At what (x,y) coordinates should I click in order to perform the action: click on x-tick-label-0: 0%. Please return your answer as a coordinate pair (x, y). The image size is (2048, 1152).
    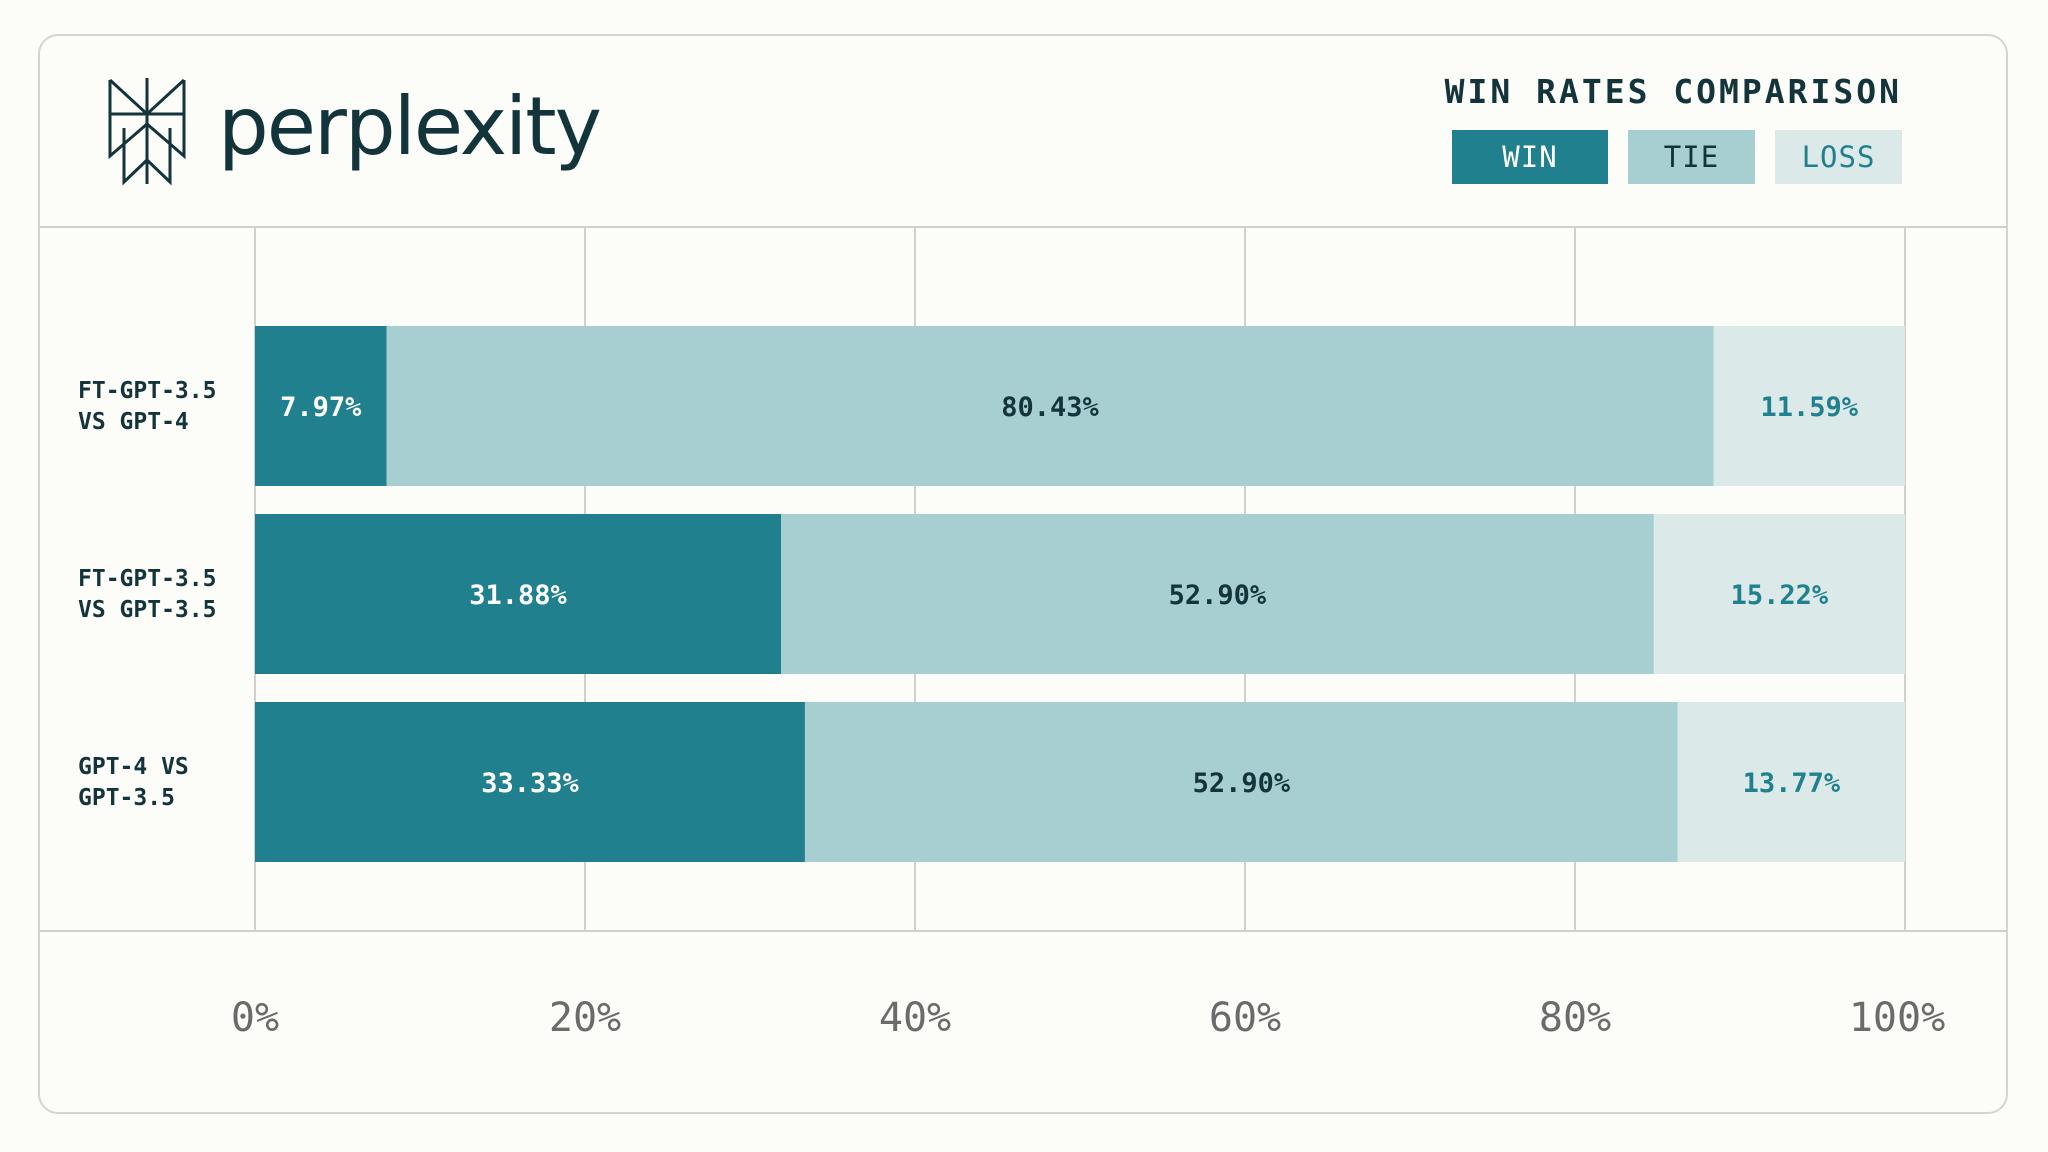
    Looking at the image, I should click on (255, 1018).